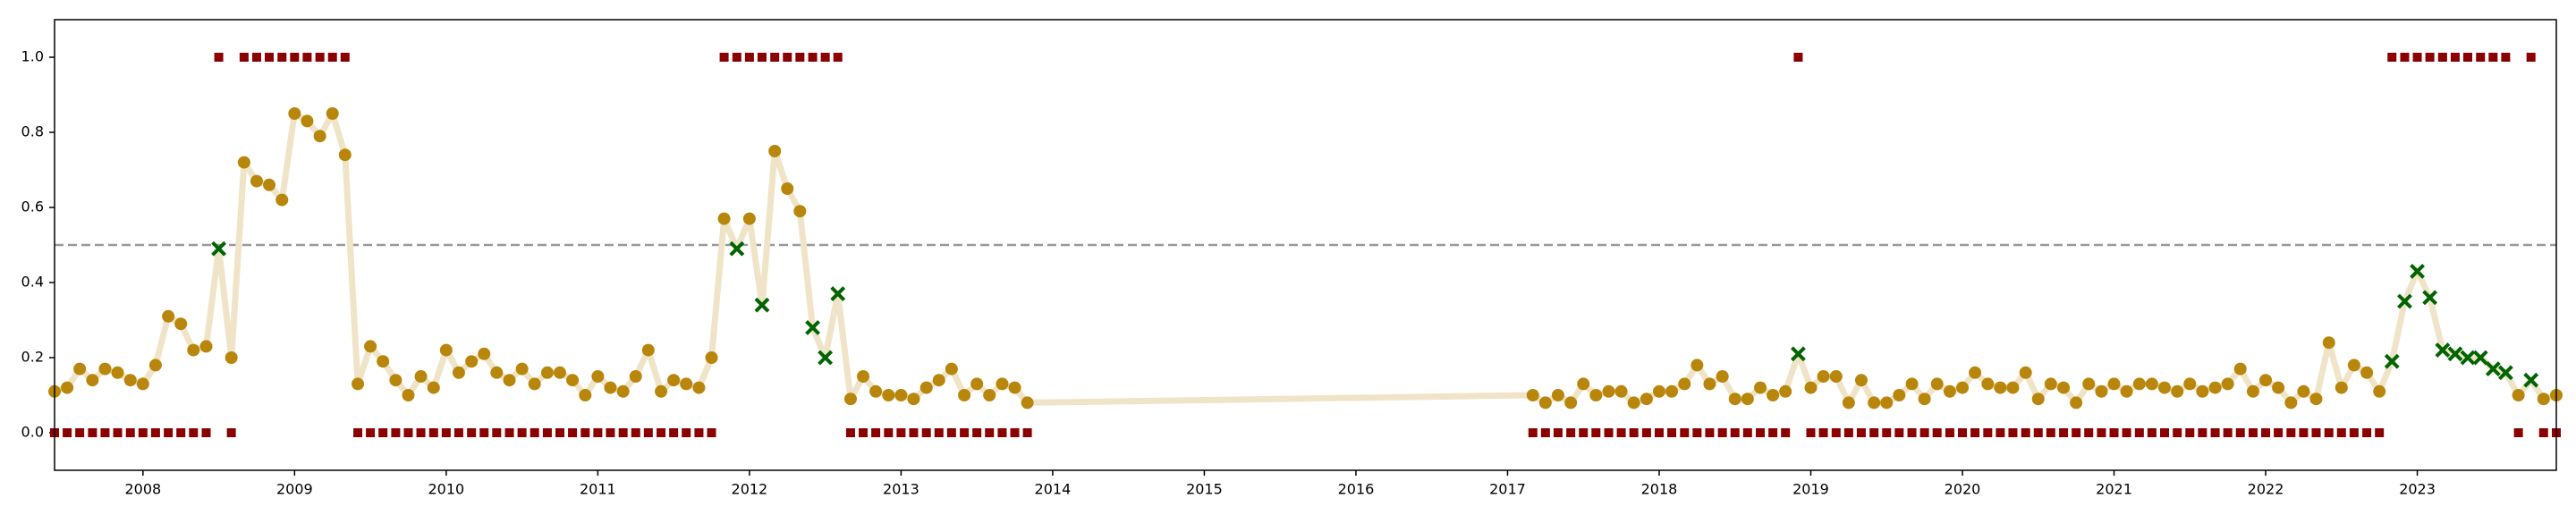 Image resolution: width=2576 pixels, height=515 pixels. Describe the element at coordinates (1507, 490) in the screenshot. I see `x-tick-label: 2017` at that location.